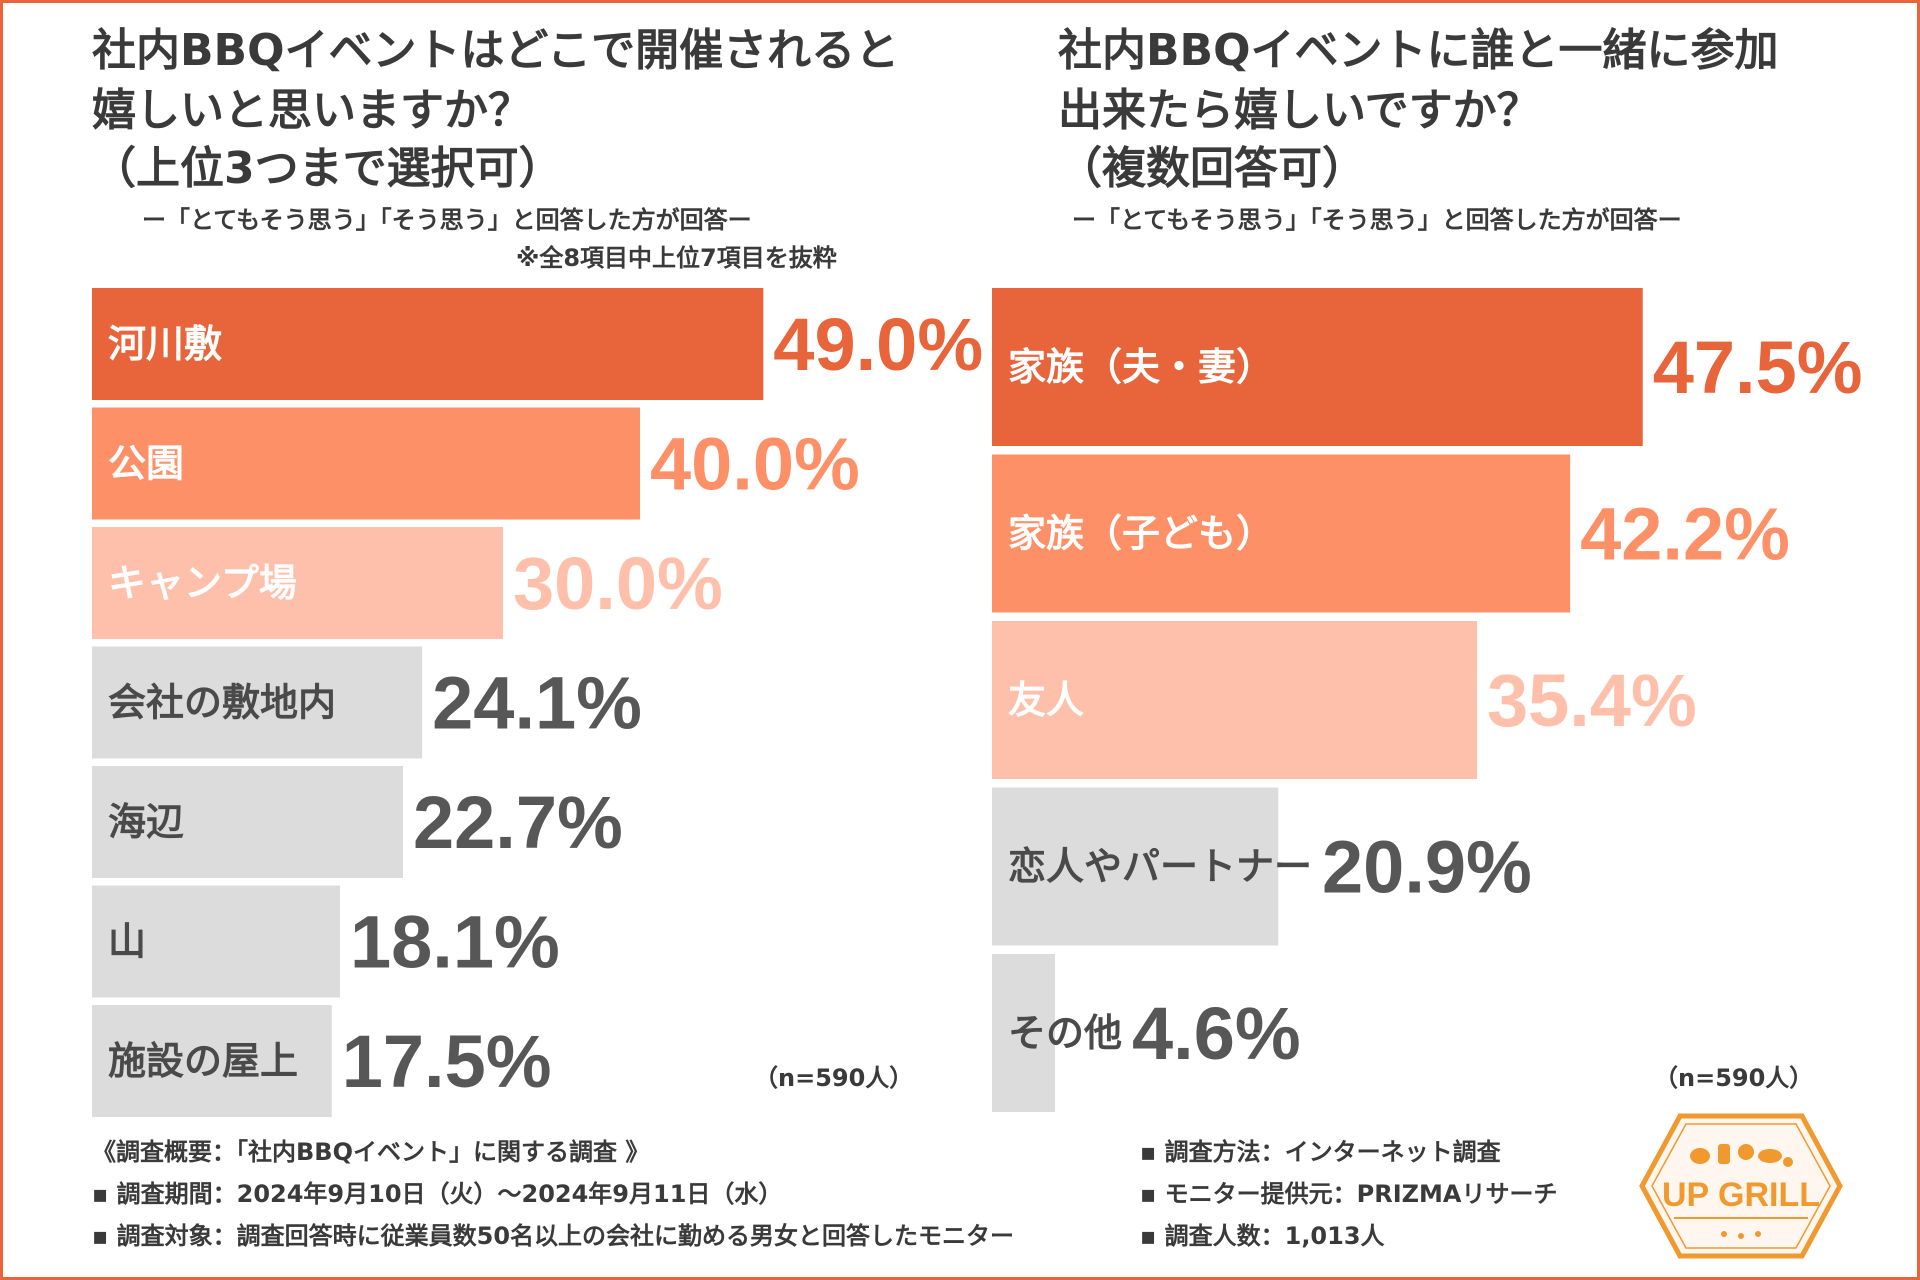 The height and width of the screenshot is (1280, 1920). I want to click on survey-period: ▪ 調査期間：2024年9月10日（火）〜2024年9月11日（水）, so click(437, 1194).